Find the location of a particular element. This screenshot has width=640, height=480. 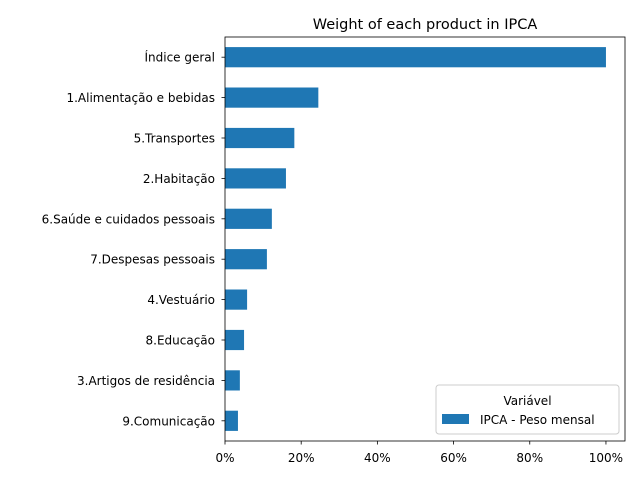

y-tick-label: 4.Vestuário is located at coordinates (181, 300).